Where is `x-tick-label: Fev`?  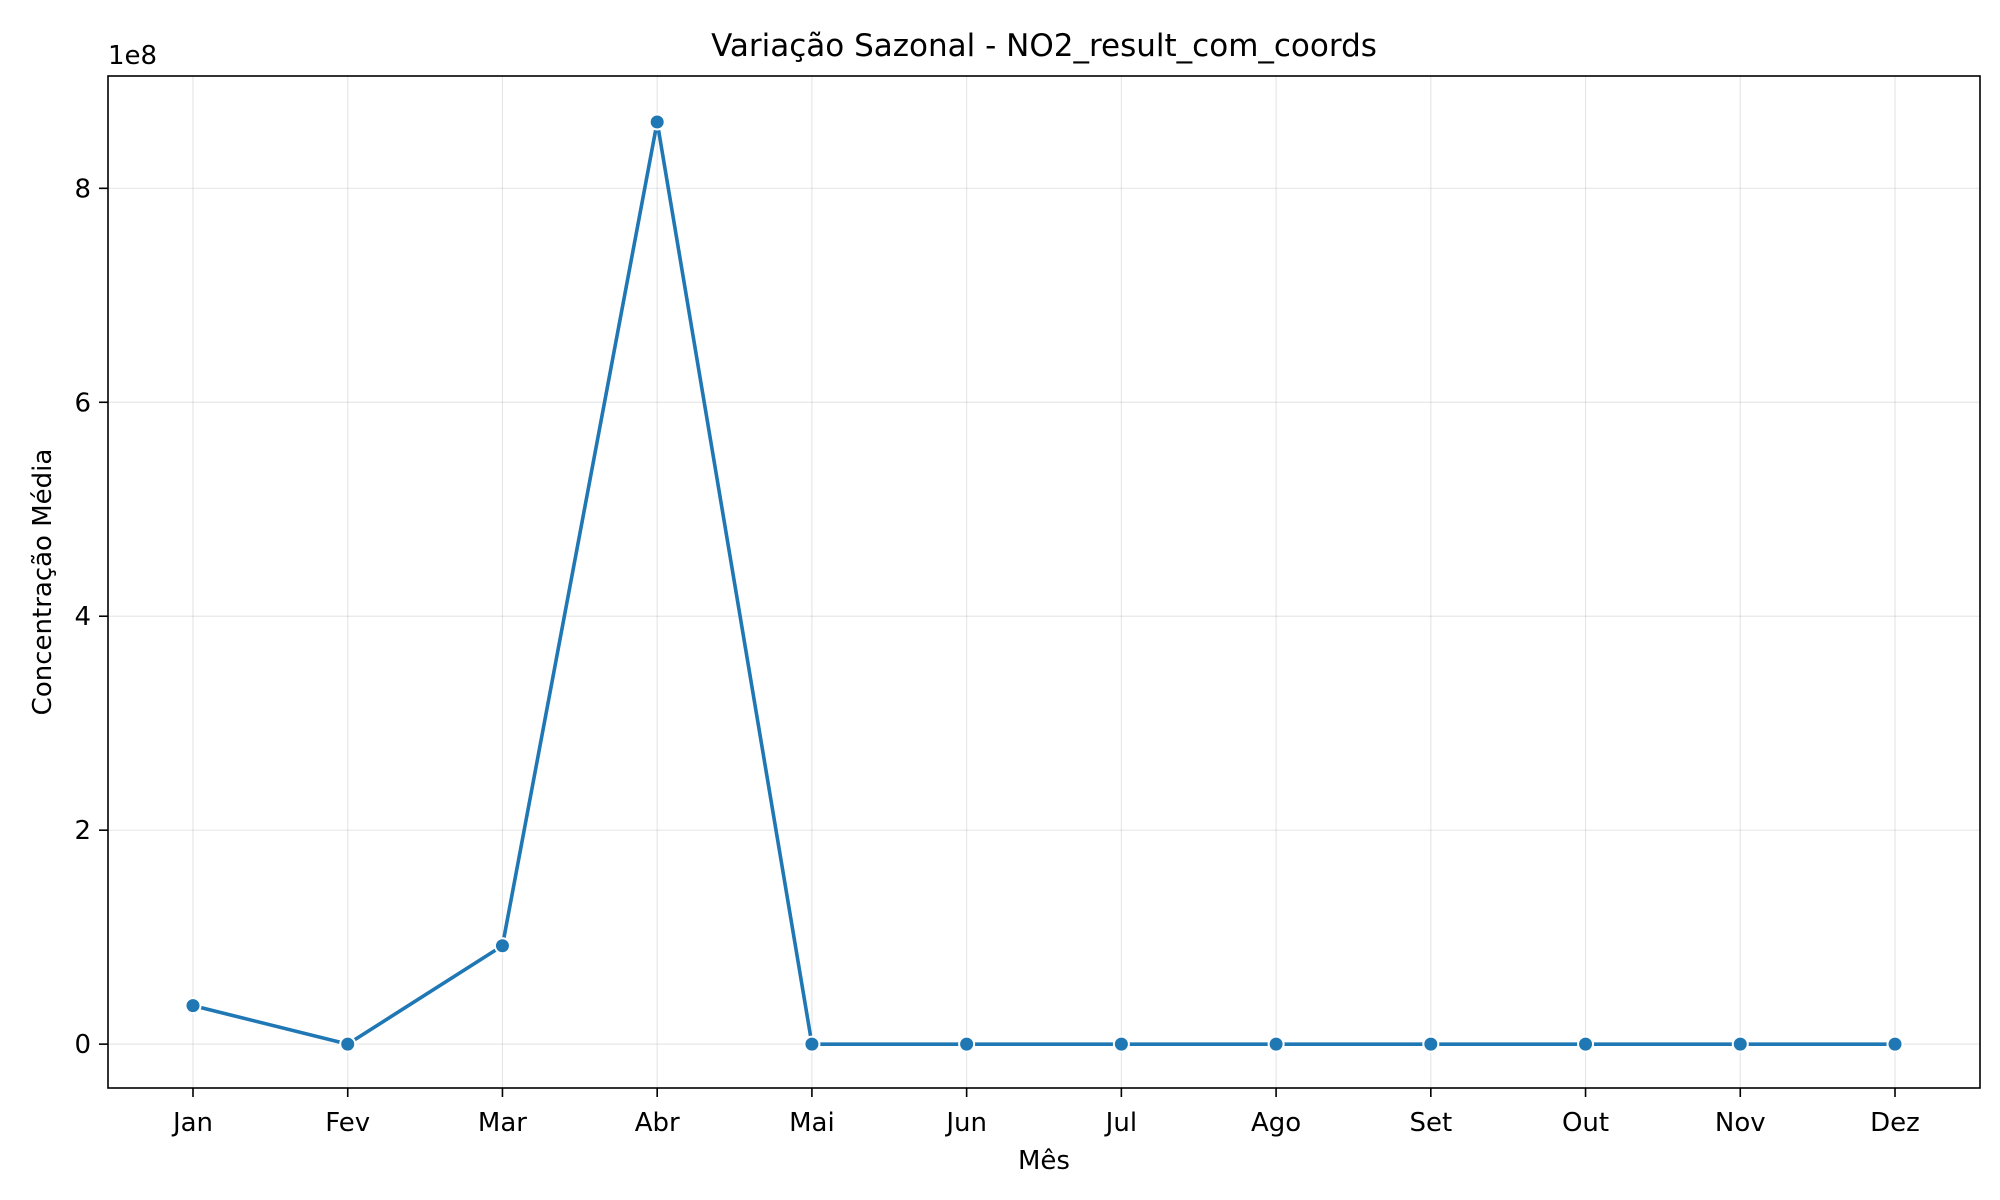
x-tick-label: Fev is located at coordinates (347, 1123).